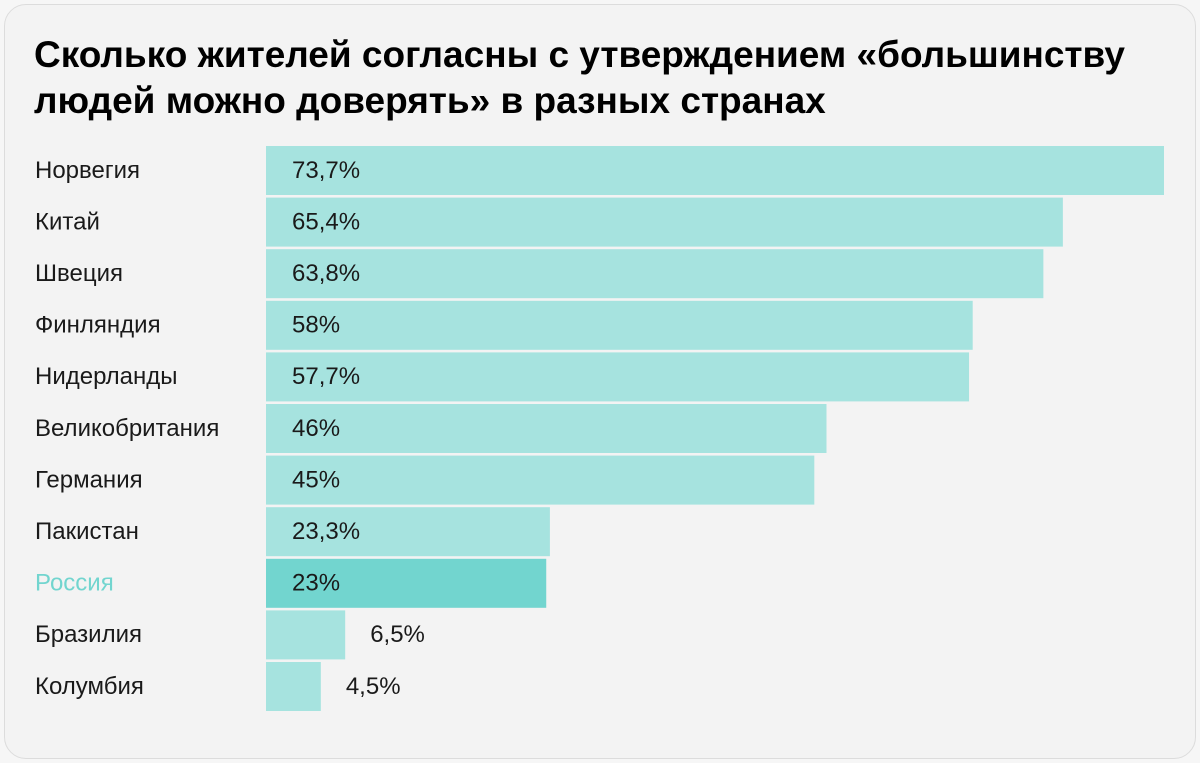 The height and width of the screenshot is (763, 1200). Describe the element at coordinates (373, 686) in the screenshot. I see `value-label: 4,5%` at that location.